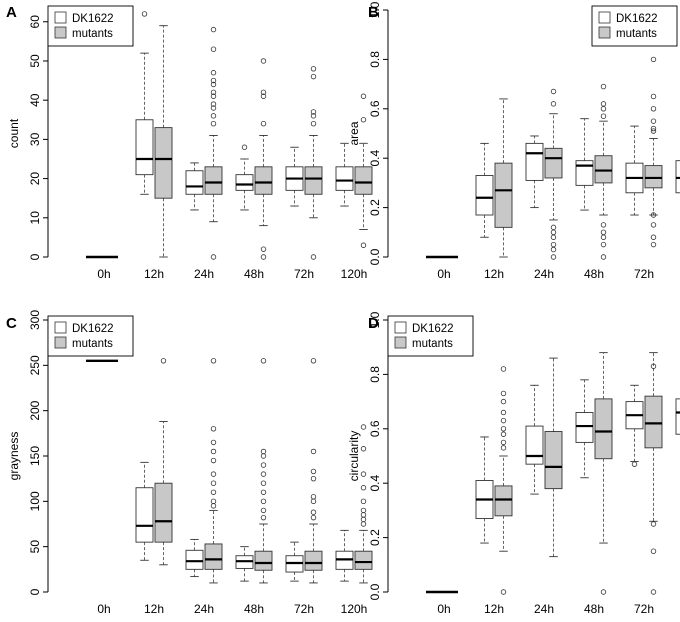 Image resolution: width=680 pixels, height=622 pixels. Describe the element at coordinates (35, 179) in the screenshot. I see `y-tick-label: 20` at that location.